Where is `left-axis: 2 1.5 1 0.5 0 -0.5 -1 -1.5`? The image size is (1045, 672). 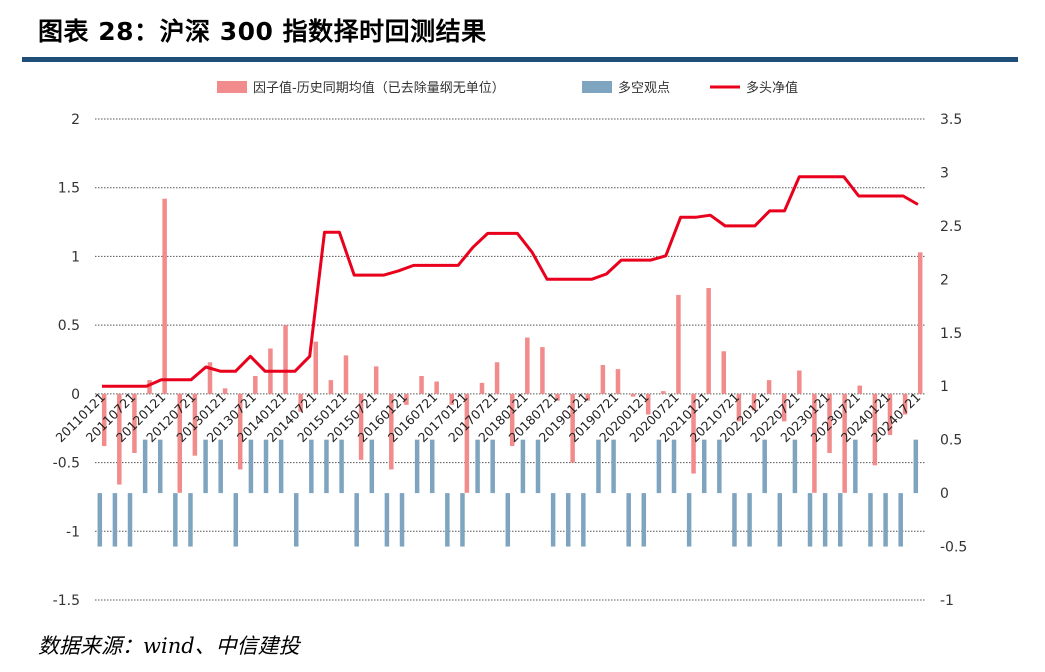 left-axis: 2 1.5 1 0.5 0 -0.5 -1 -1.5 is located at coordinates (66, 360).